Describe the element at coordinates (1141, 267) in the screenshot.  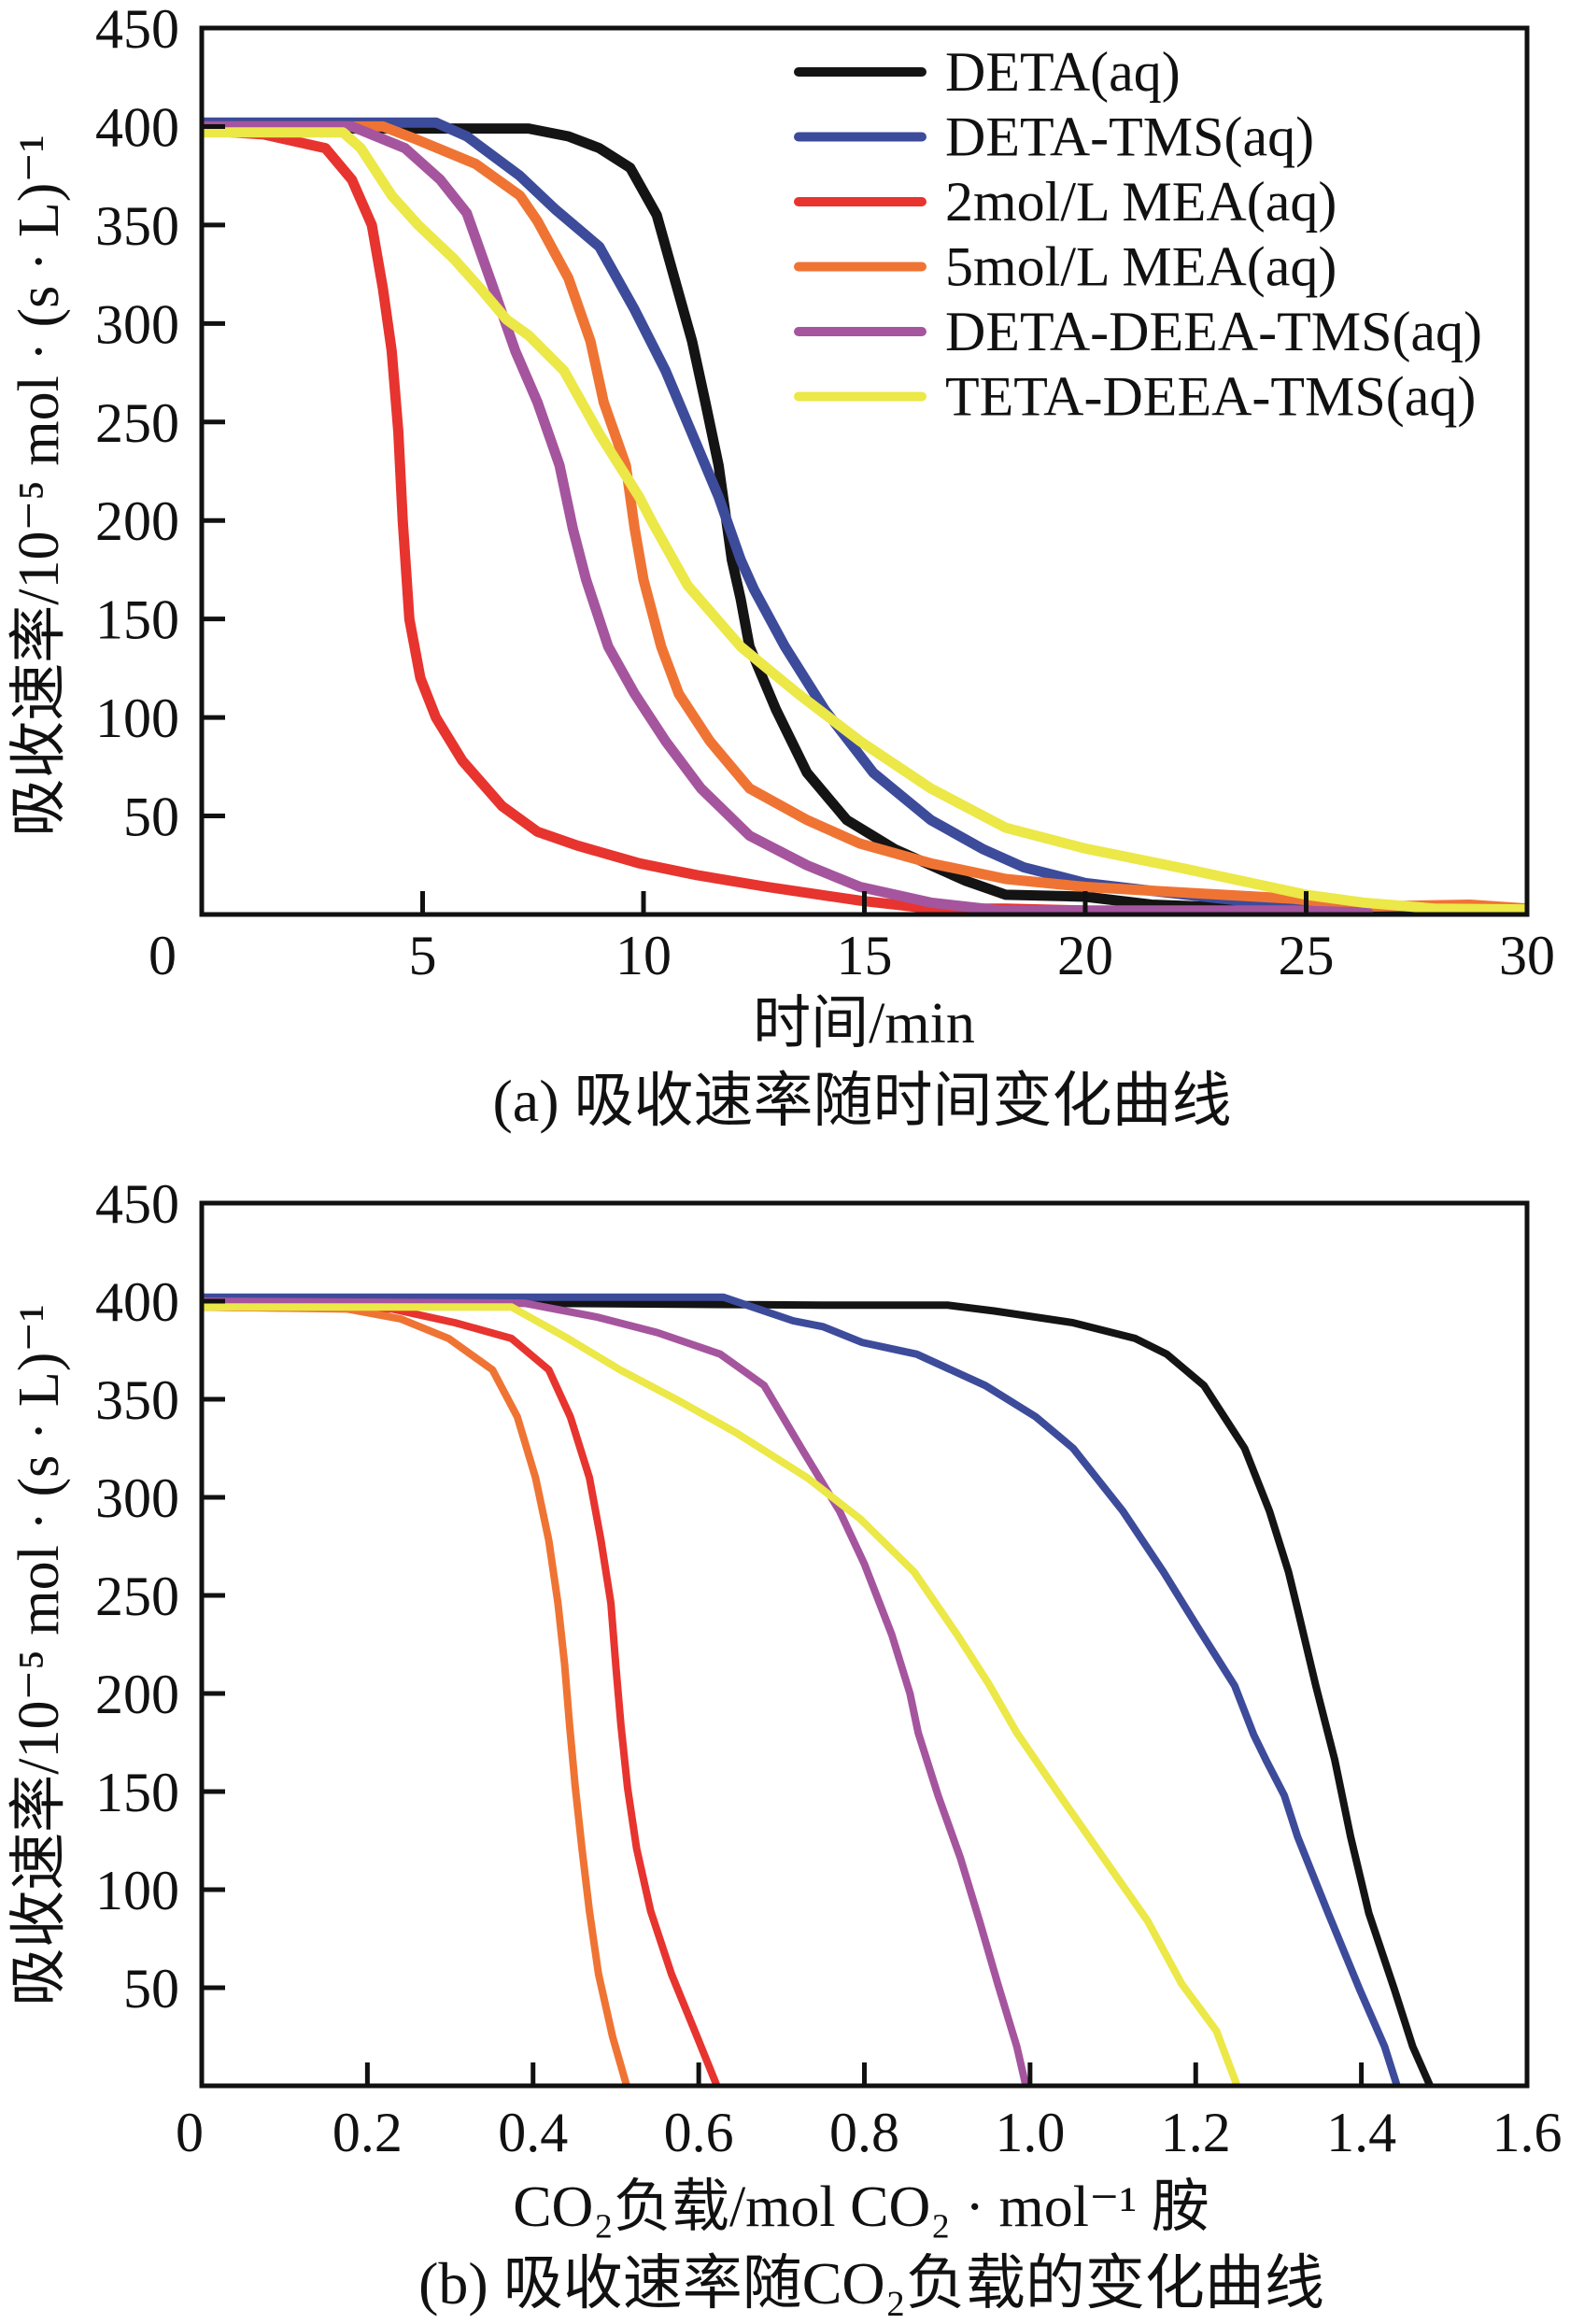
I see `legend-label: 5mol/L MEA(aq)` at that location.